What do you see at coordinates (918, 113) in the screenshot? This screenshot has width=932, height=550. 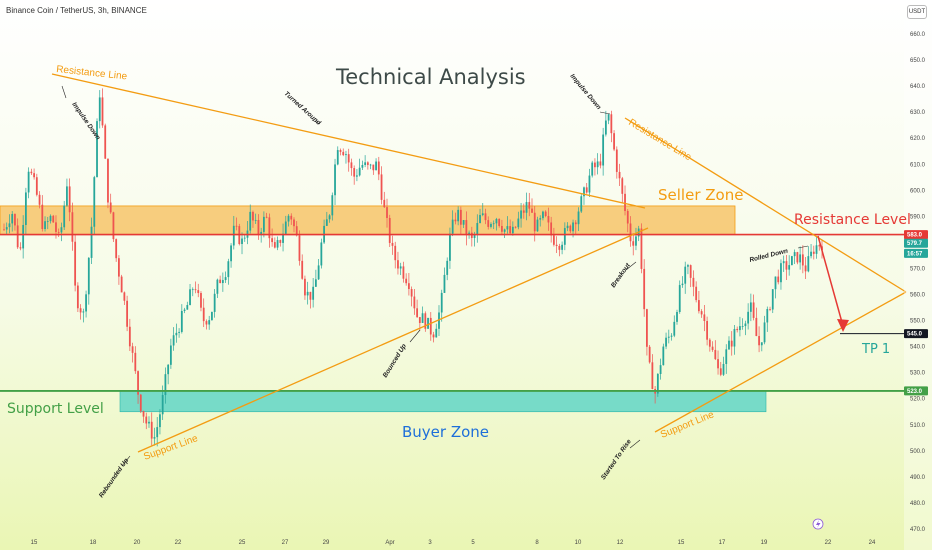 I see `y-tick-label: 630.0` at bounding box center [918, 113].